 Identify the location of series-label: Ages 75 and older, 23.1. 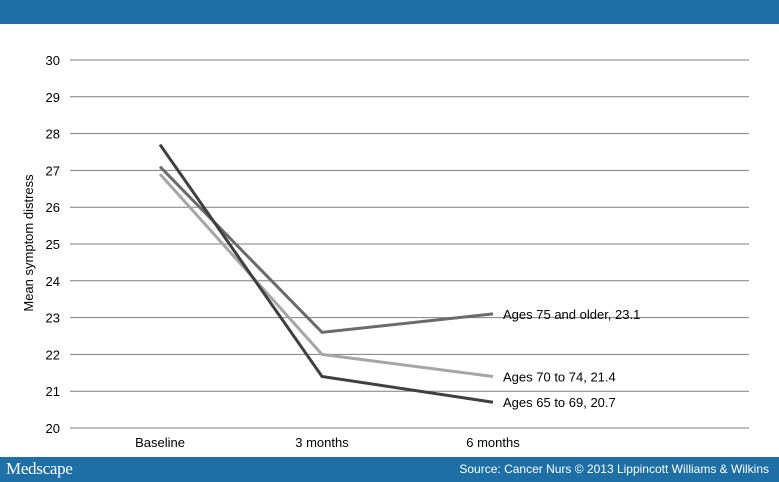
(571, 314).